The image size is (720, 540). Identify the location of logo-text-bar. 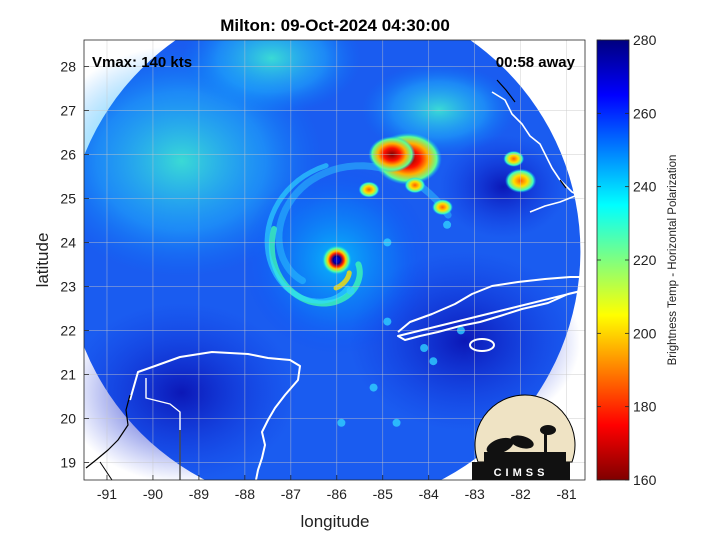
(521, 471).